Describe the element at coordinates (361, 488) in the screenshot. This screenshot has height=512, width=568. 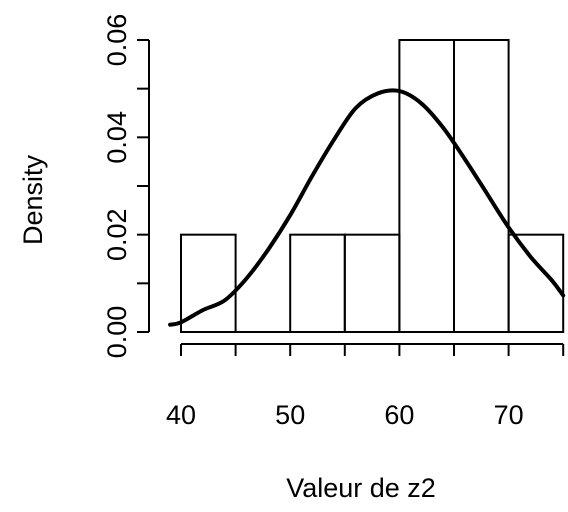
I see `x-axis-label: Valeur de z2` at that location.